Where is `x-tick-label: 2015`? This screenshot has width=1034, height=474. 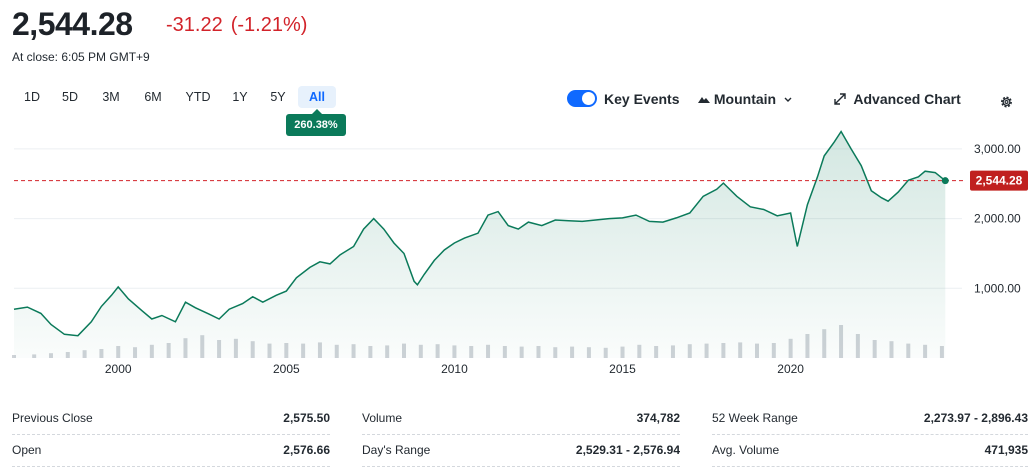
x-tick-label: 2015 is located at coordinates (622, 369).